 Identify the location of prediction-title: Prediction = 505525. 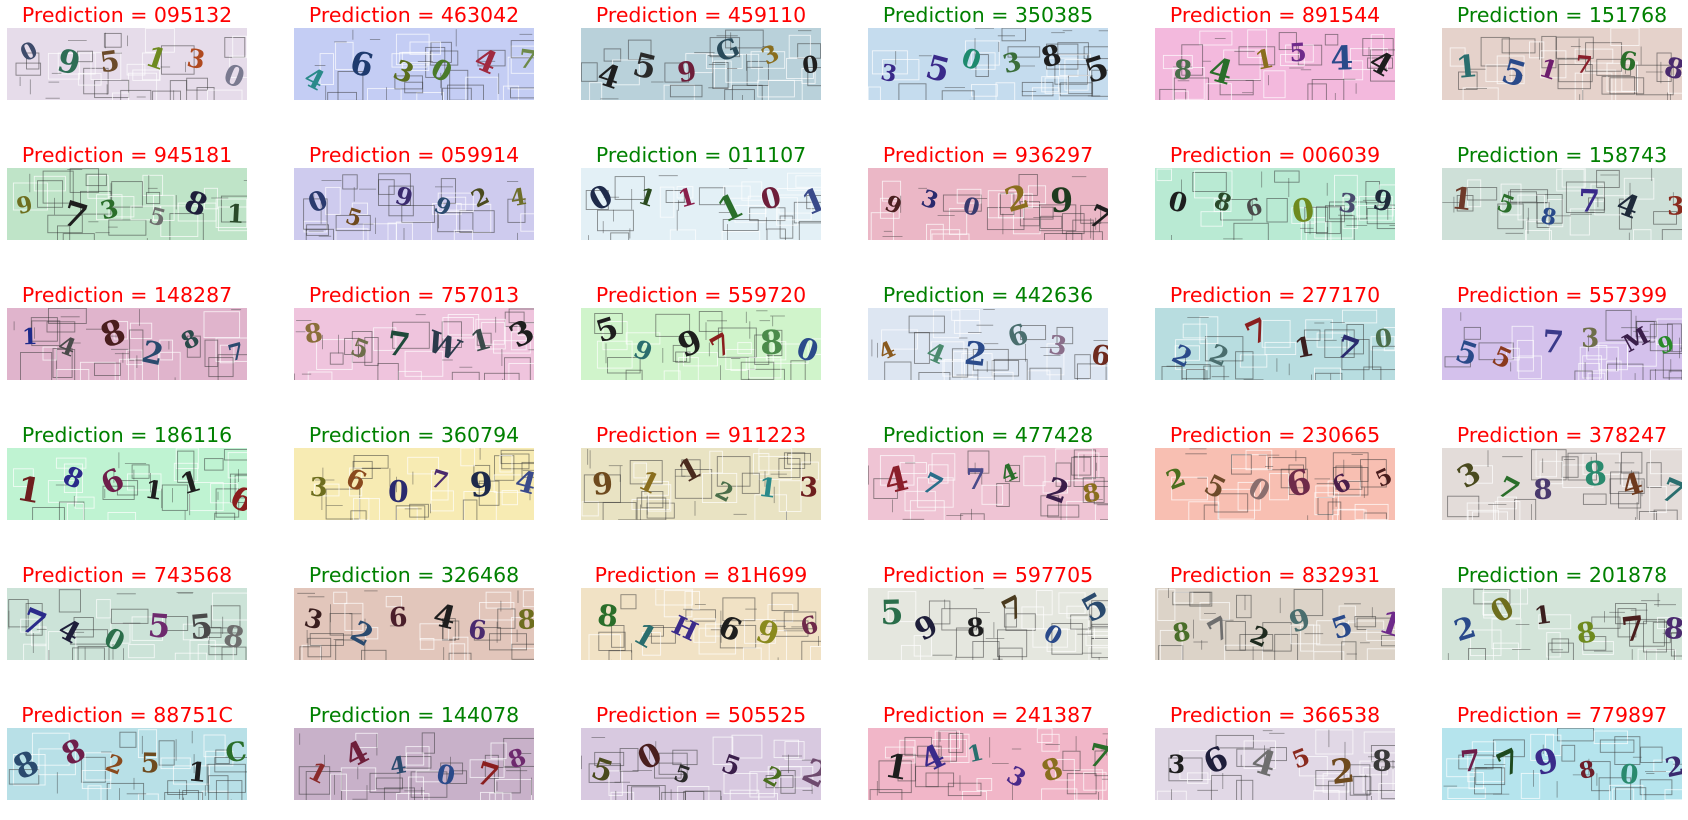
(701, 715).